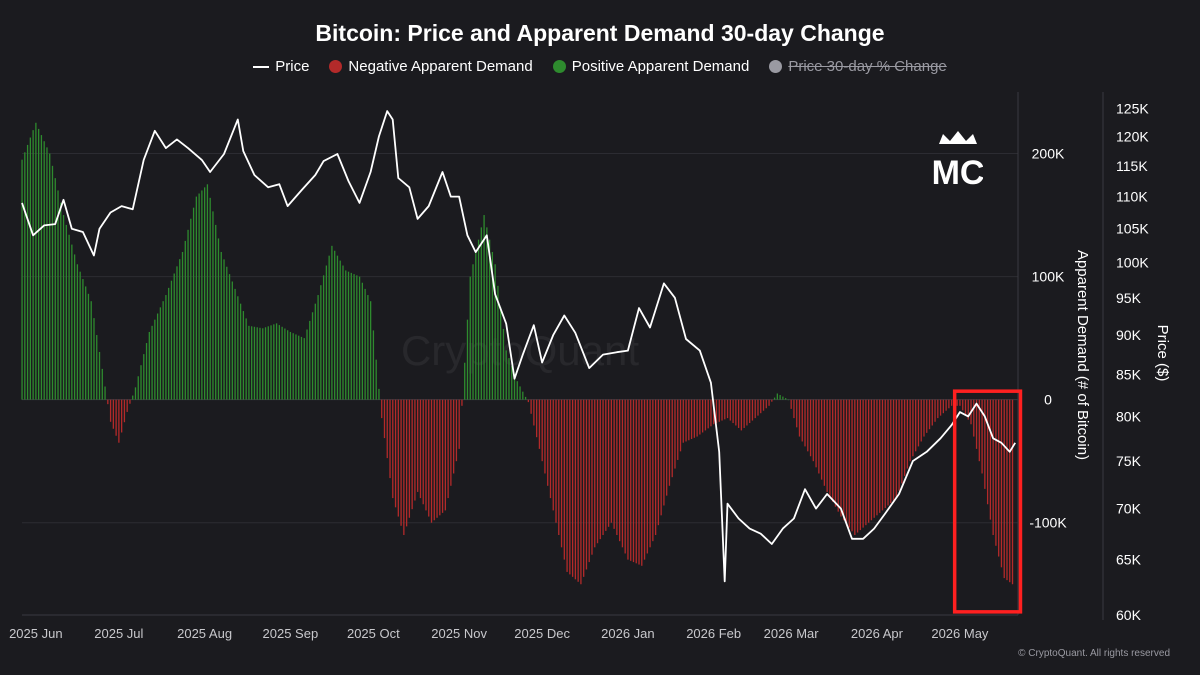 The height and width of the screenshot is (675, 1200). I want to click on right-axis-tick-label: 115K, so click(1132, 166).